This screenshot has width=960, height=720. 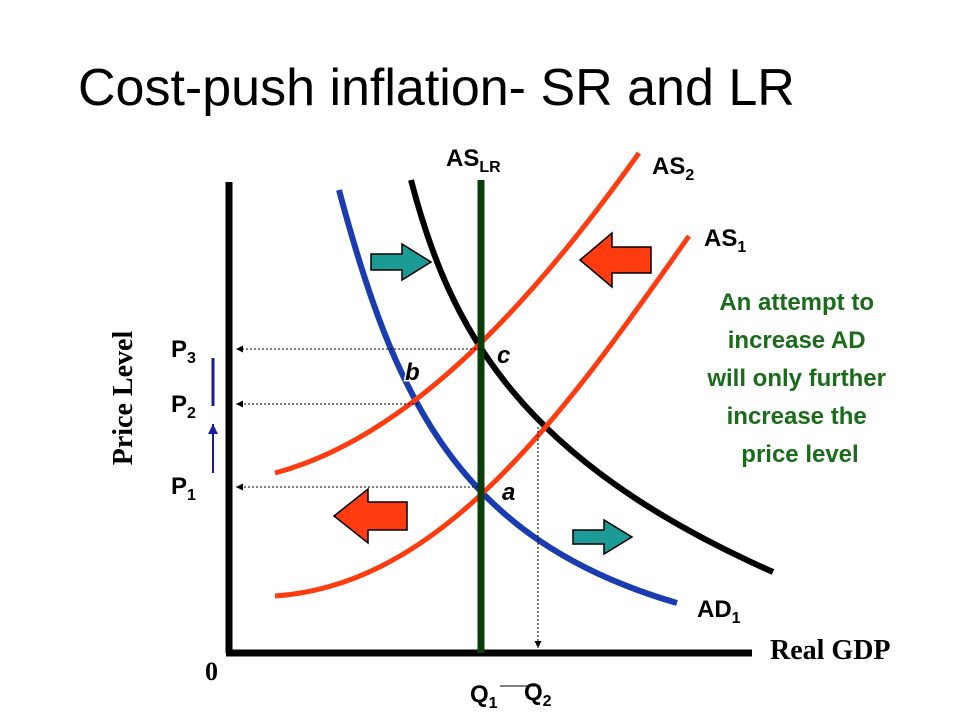 What do you see at coordinates (508, 492) in the screenshot?
I see `point-a-label: a` at bounding box center [508, 492].